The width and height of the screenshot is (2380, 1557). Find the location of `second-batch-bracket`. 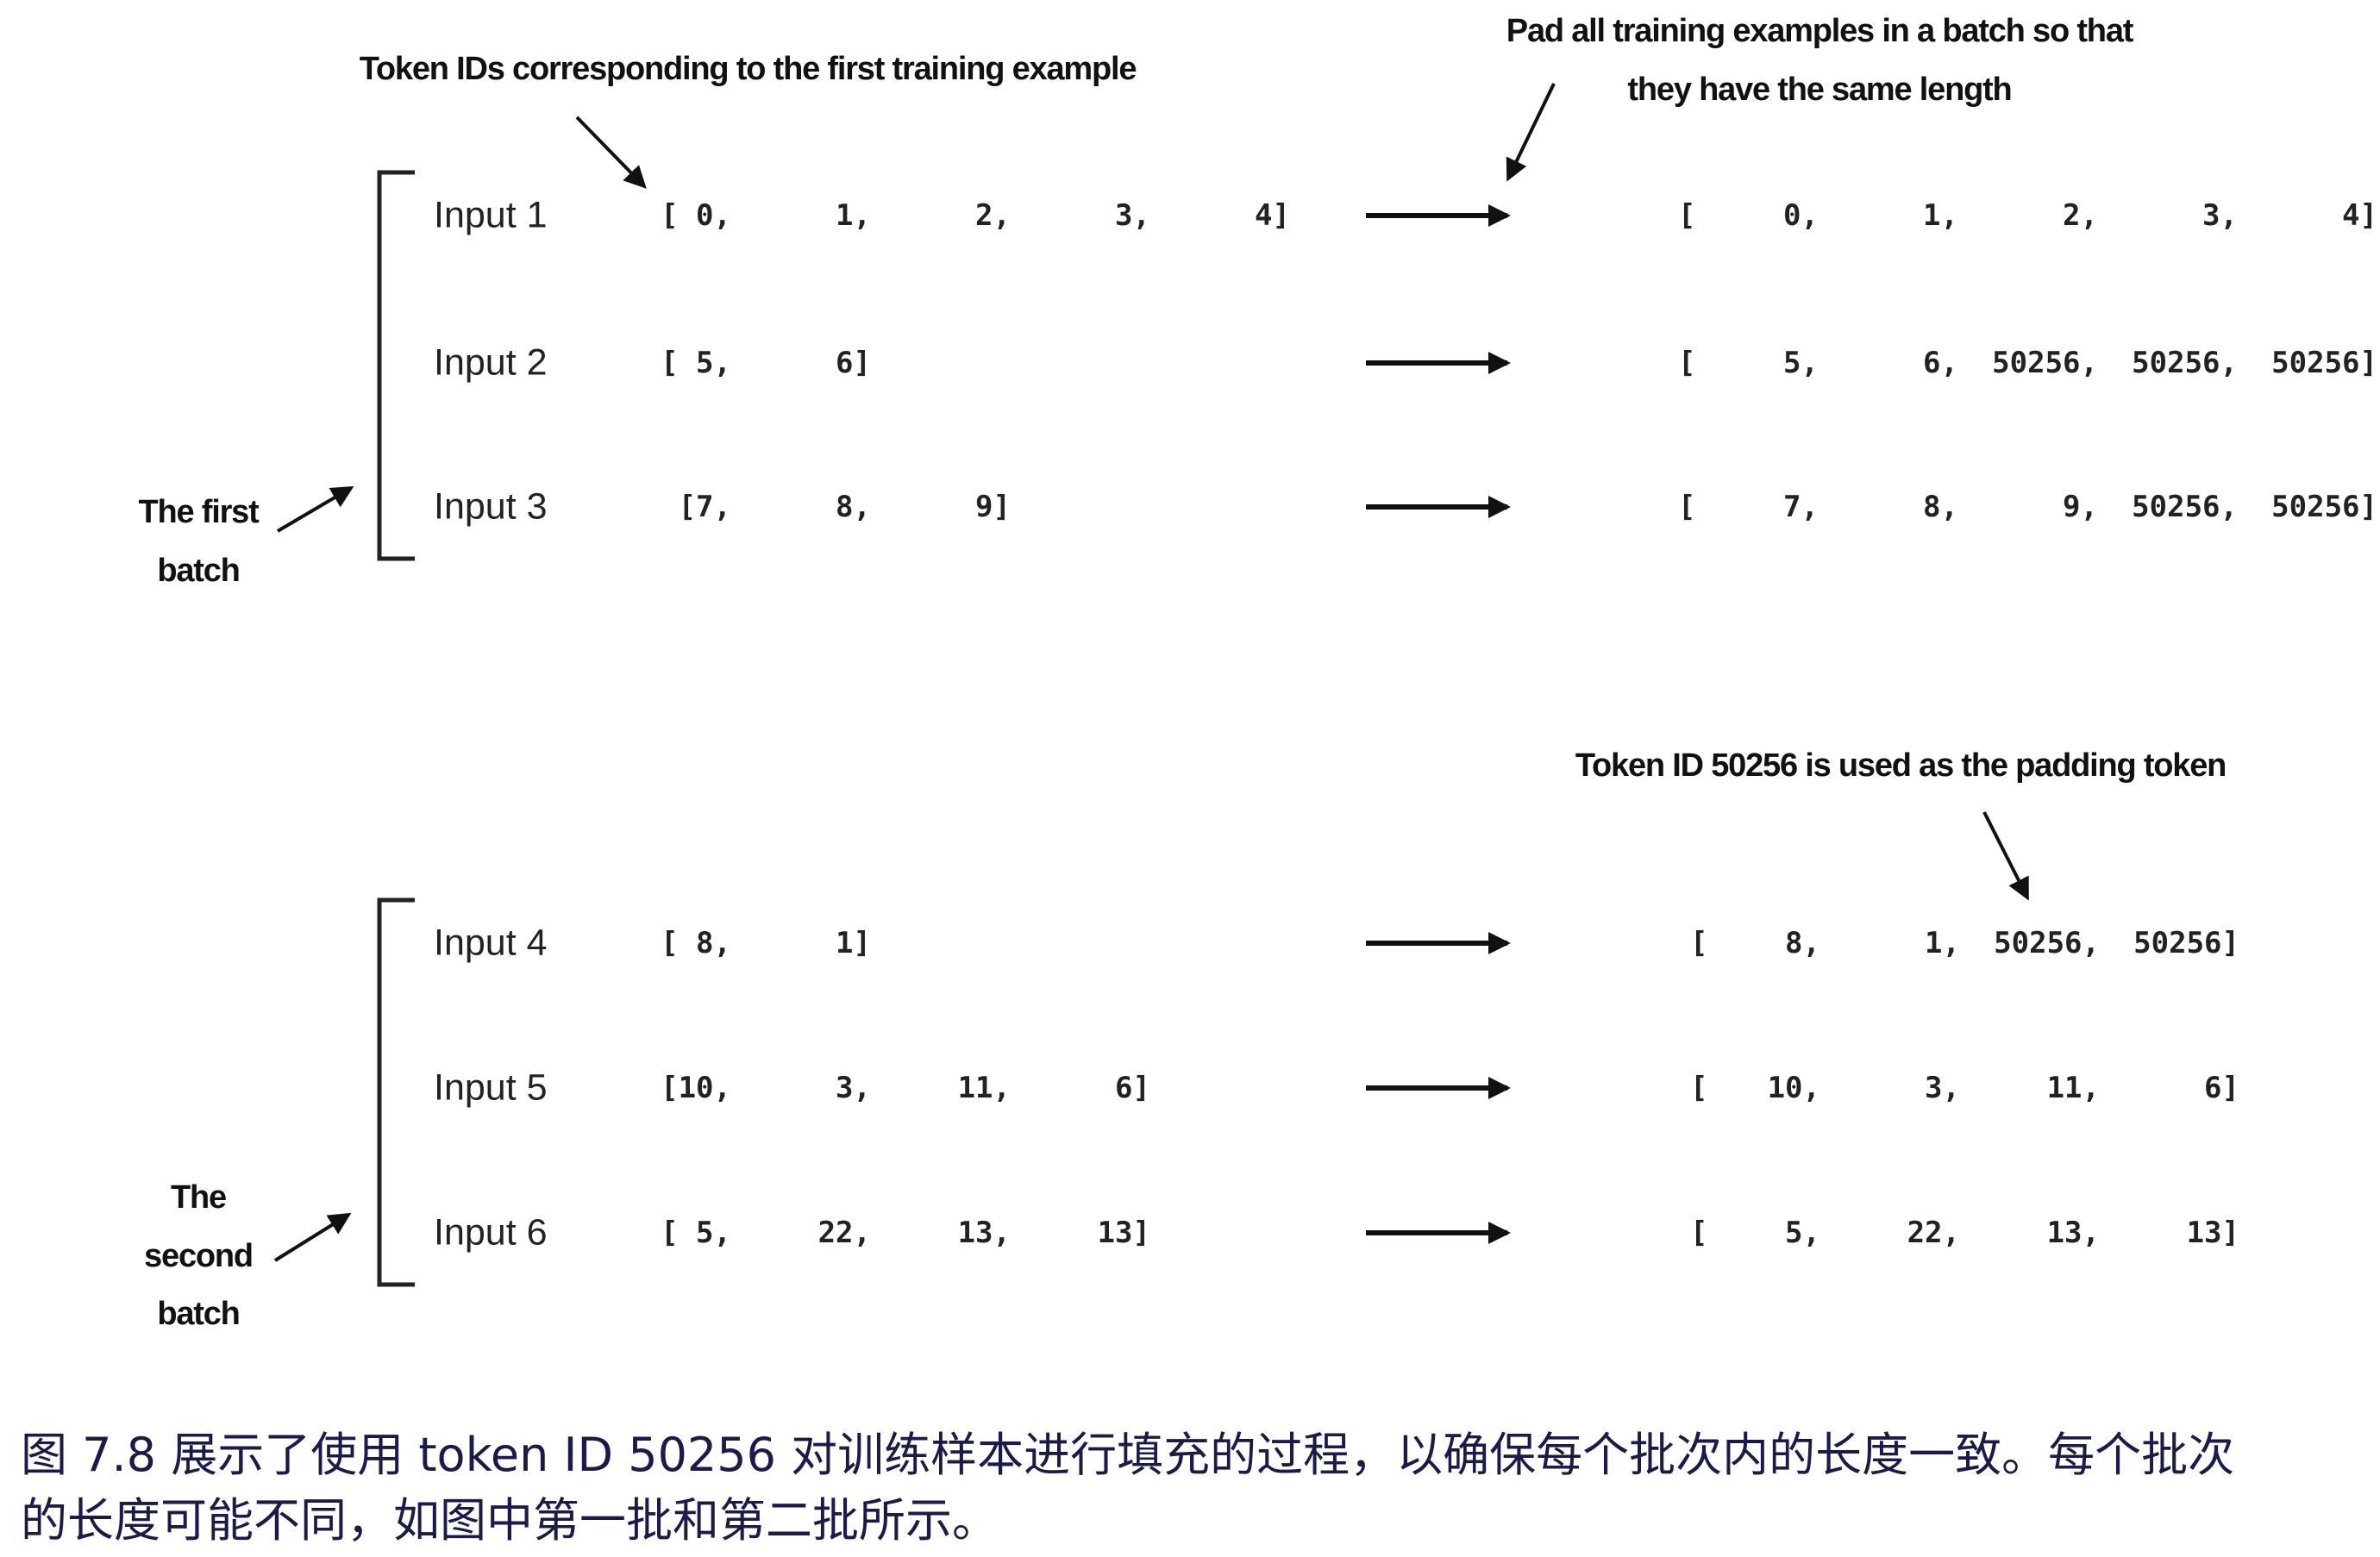

second-batch-bracket is located at coordinates (396, 1092).